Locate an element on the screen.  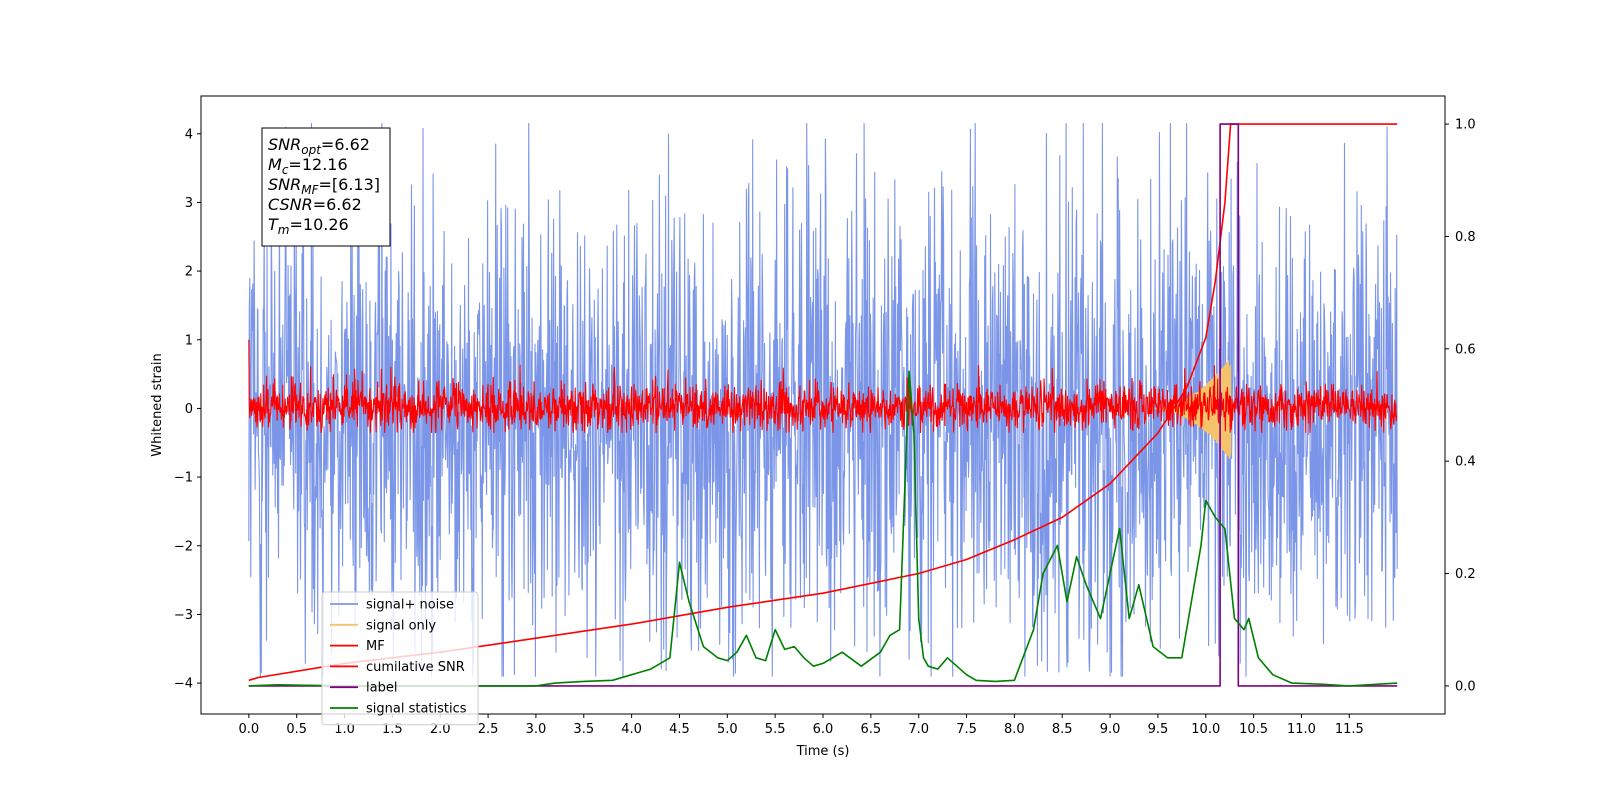
x-tick-label: 9.0 is located at coordinates (1110, 729).